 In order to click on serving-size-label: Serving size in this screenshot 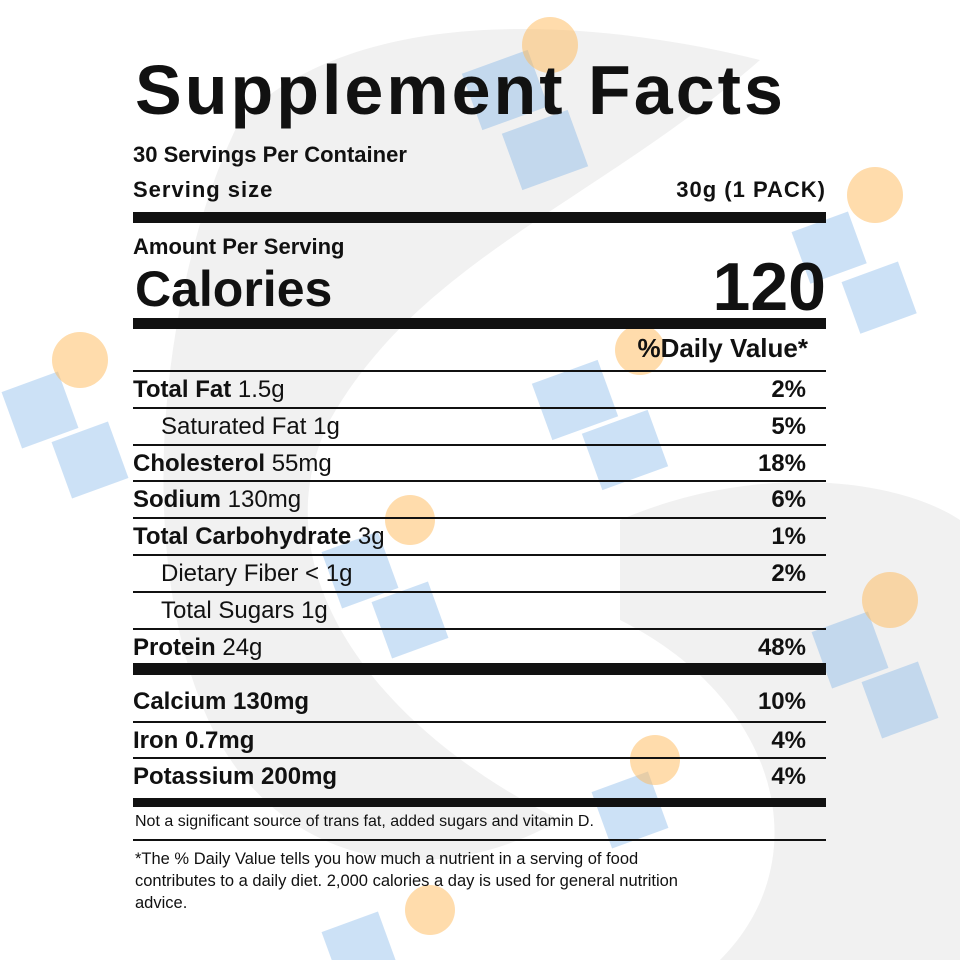, I will do `click(203, 189)`.